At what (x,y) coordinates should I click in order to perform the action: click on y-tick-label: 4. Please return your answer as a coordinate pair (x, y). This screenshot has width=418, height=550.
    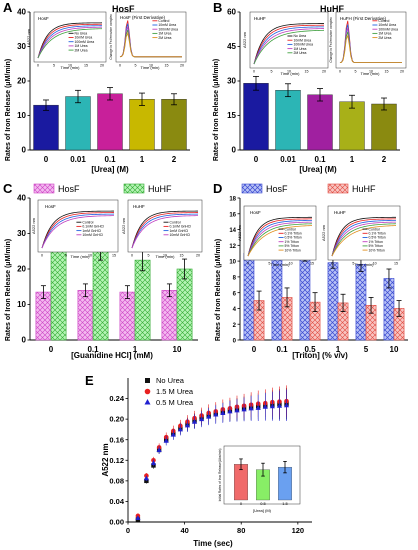
    Looking at the image, I should click on (235, 310).